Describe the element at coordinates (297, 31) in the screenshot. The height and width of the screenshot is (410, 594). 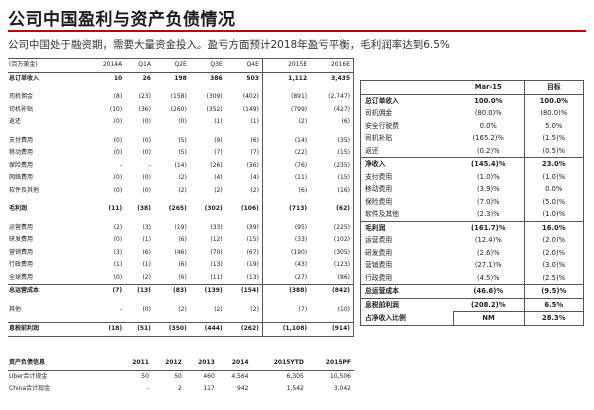
I see `title-divider` at that location.